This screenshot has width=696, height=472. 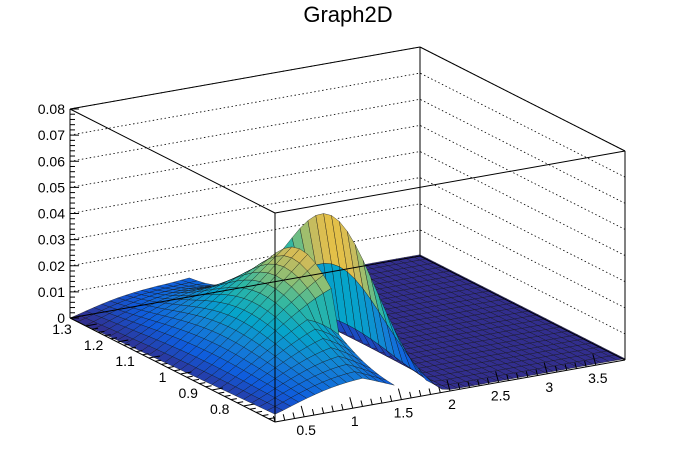 What do you see at coordinates (386, 381) in the screenshot?
I see `surface-cell` at bounding box center [386, 381].